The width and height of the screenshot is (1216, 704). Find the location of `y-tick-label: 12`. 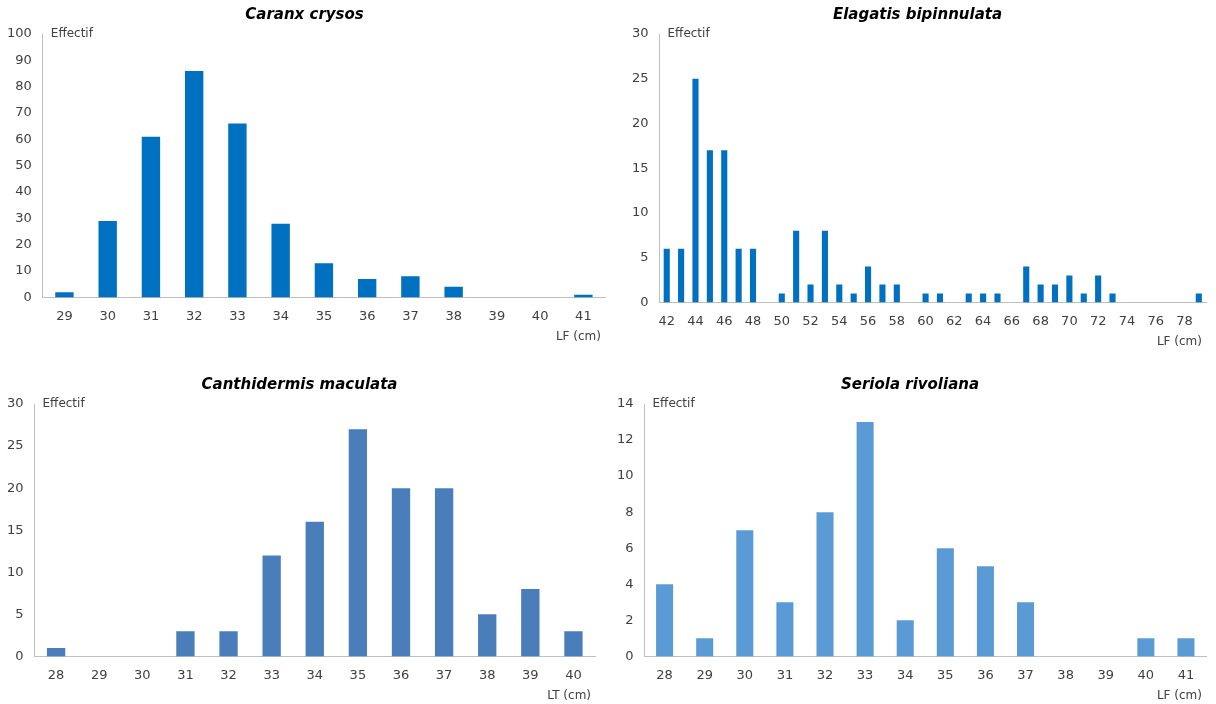

y-tick-label: 12 is located at coordinates (625, 439).